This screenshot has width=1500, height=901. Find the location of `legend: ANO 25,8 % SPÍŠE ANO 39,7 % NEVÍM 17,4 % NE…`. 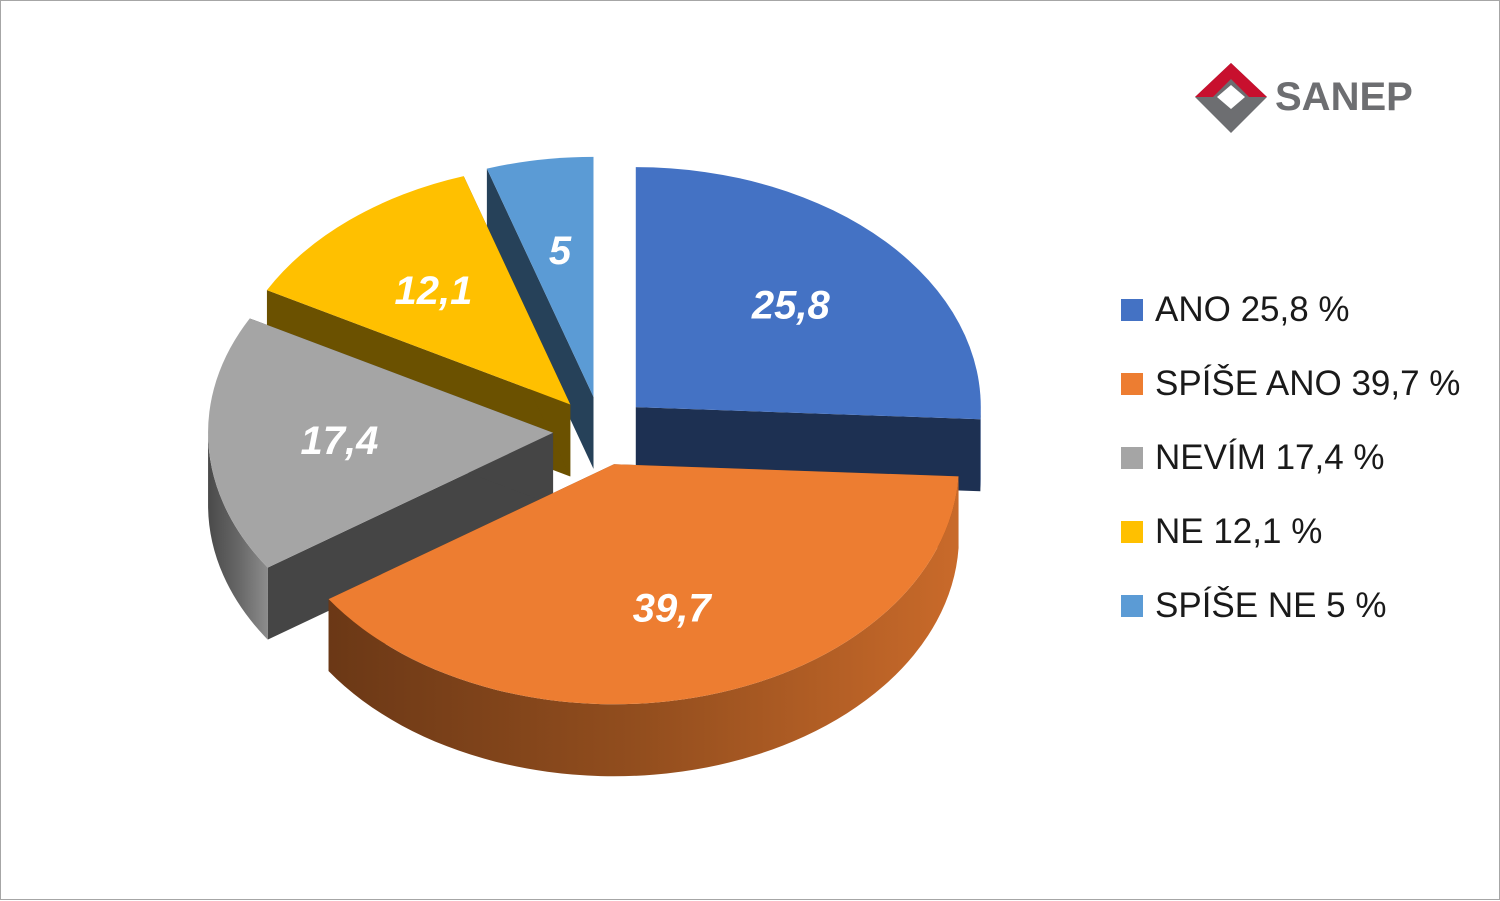

legend: ANO 25,8 % SPÍŠE ANO 39,7 % NEVÍM 17,4 % NE… is located at coordinates (1290, 458).